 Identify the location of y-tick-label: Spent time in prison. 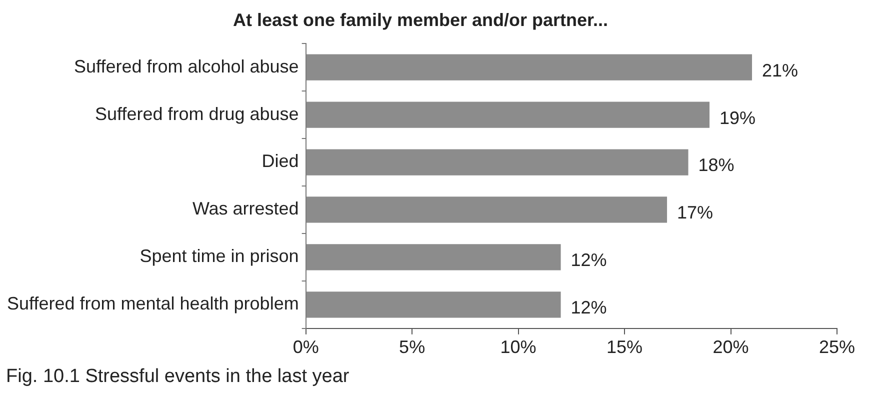
(219, 256).